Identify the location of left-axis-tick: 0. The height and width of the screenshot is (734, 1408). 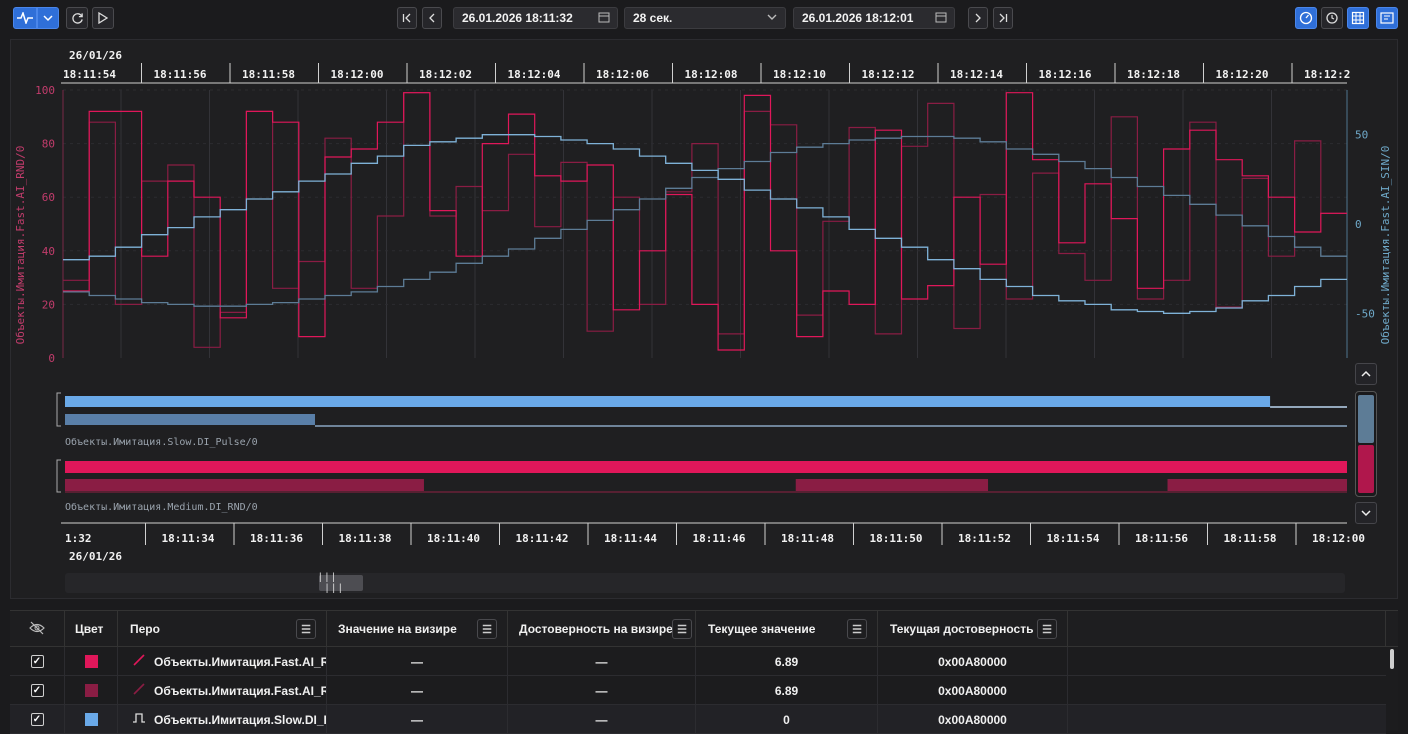
(51, 358).